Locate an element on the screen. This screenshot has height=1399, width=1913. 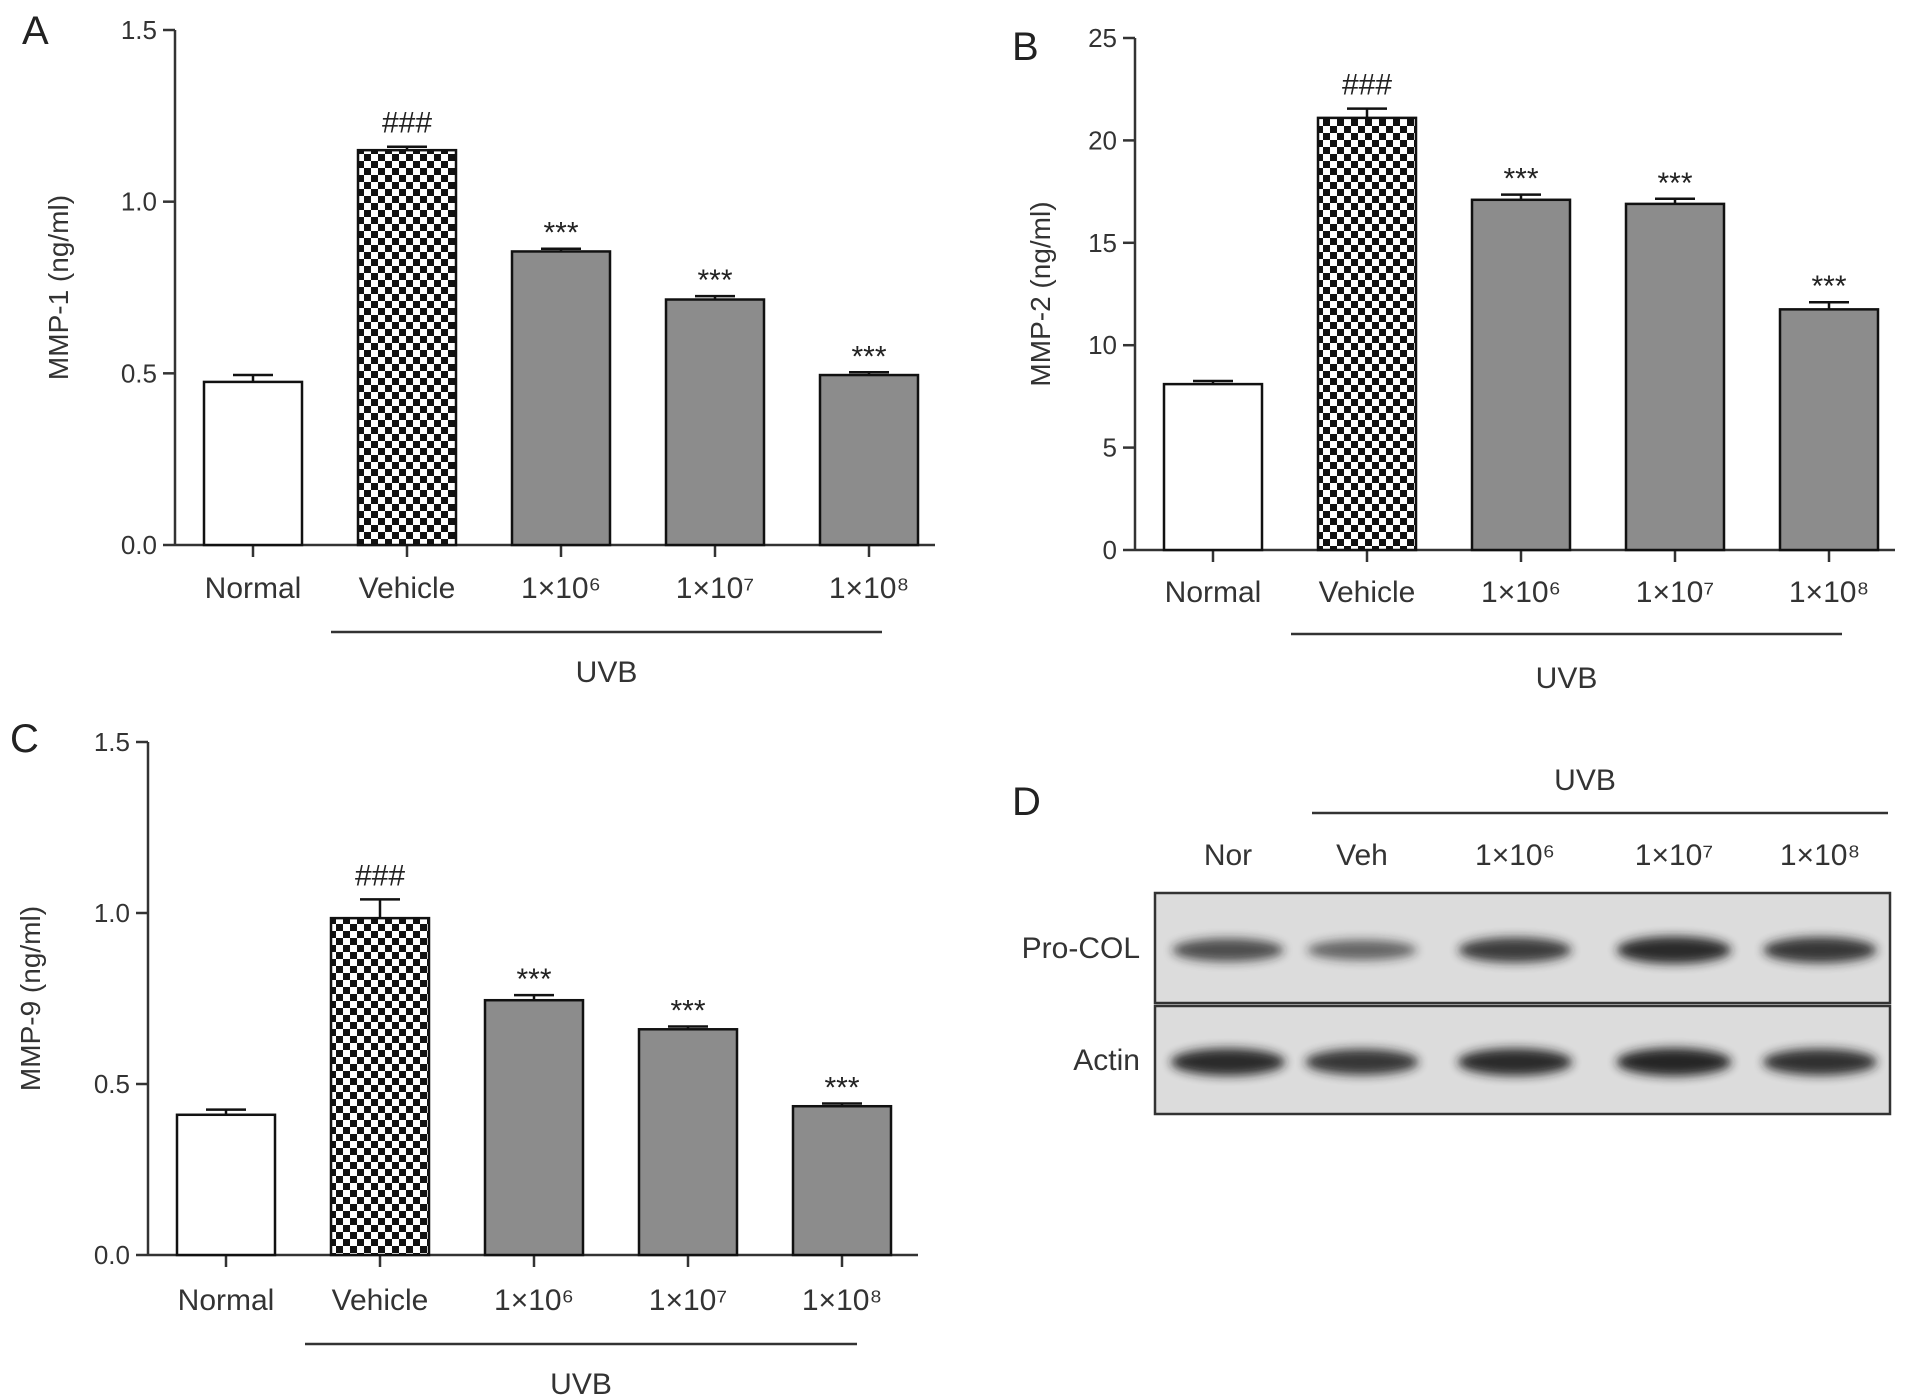
lane-label: 1×10⁷ is located at coordinates (1674, 855).